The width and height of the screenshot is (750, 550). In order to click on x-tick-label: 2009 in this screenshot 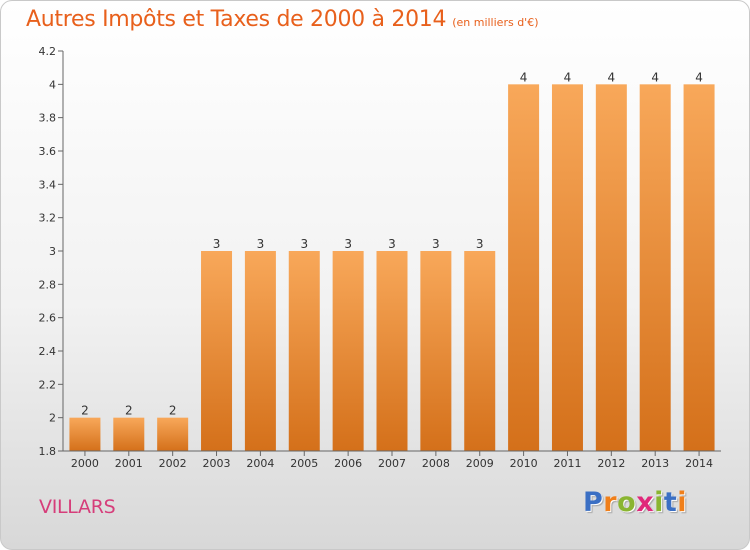, I will do `click(480, 463)`.